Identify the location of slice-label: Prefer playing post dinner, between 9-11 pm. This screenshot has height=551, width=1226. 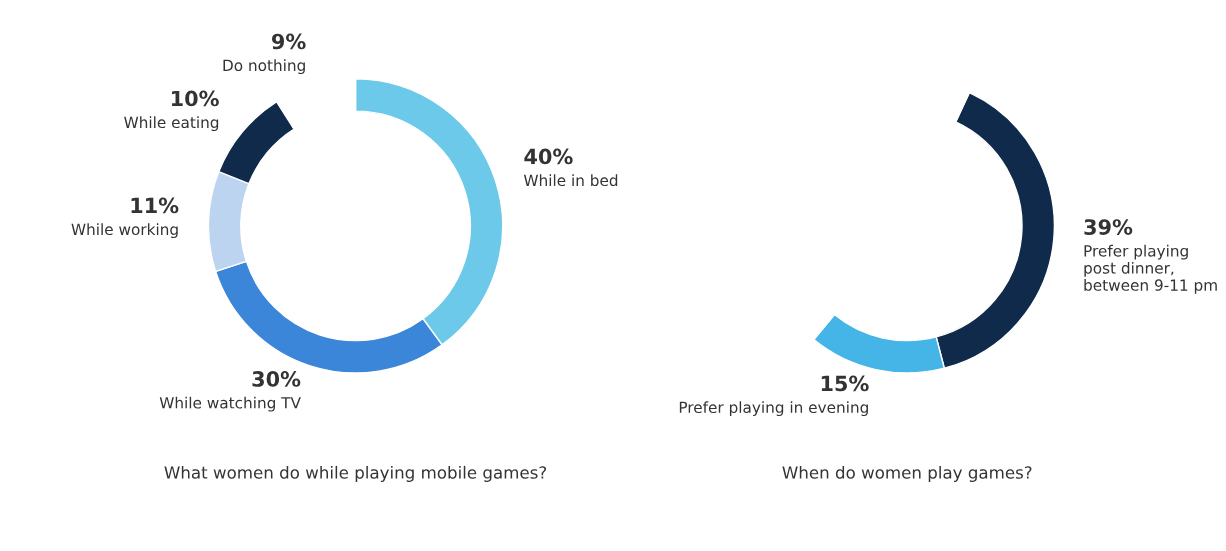
(1150, 269).